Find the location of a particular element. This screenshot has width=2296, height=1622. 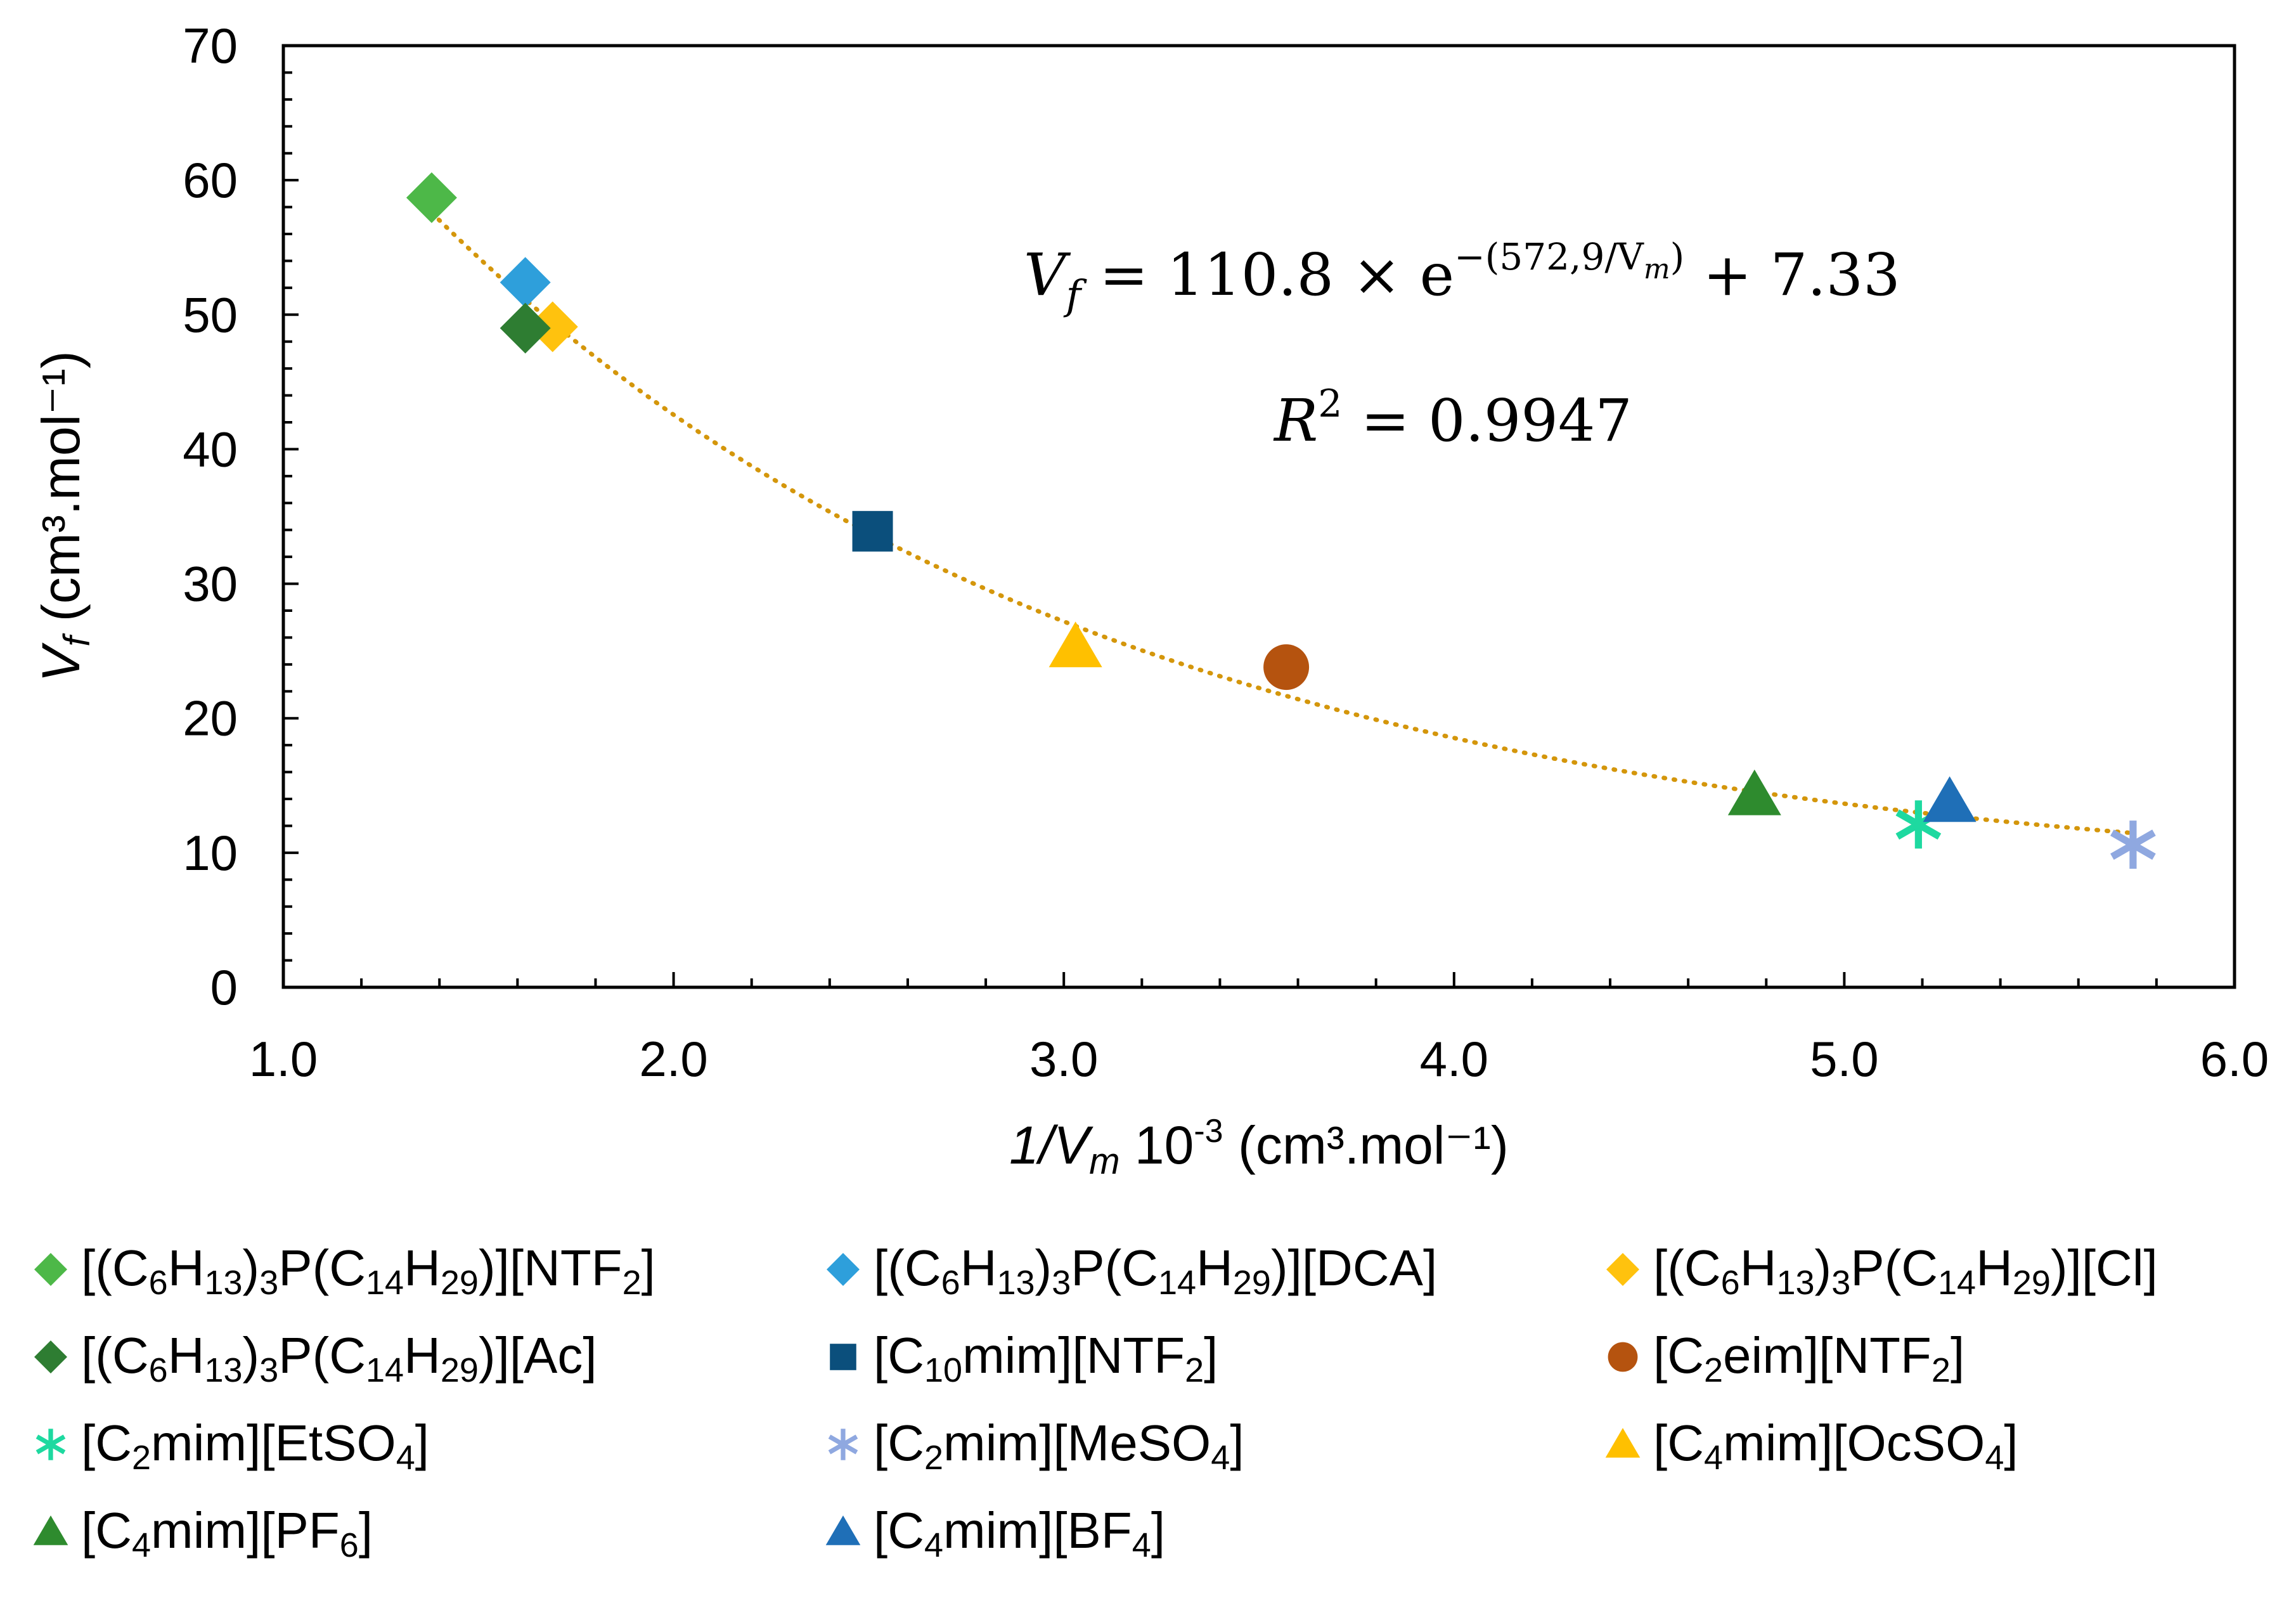

legend-item: [C4mim][PF6] is located at coordinates (199, 1531).